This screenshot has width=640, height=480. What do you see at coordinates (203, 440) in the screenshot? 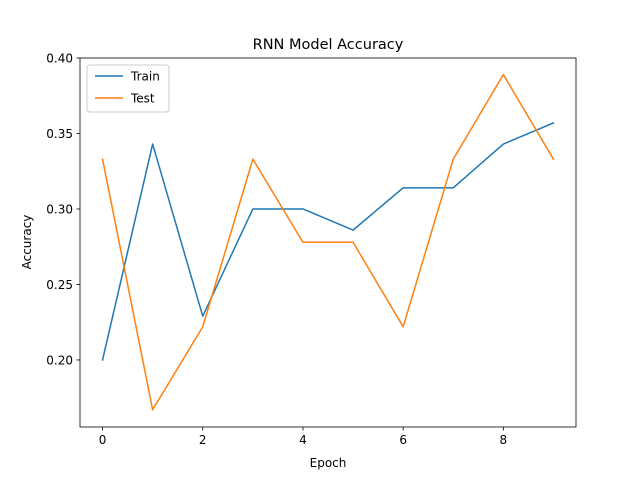
I see `x-tick-label: 2` at bounding box center [203, 440].